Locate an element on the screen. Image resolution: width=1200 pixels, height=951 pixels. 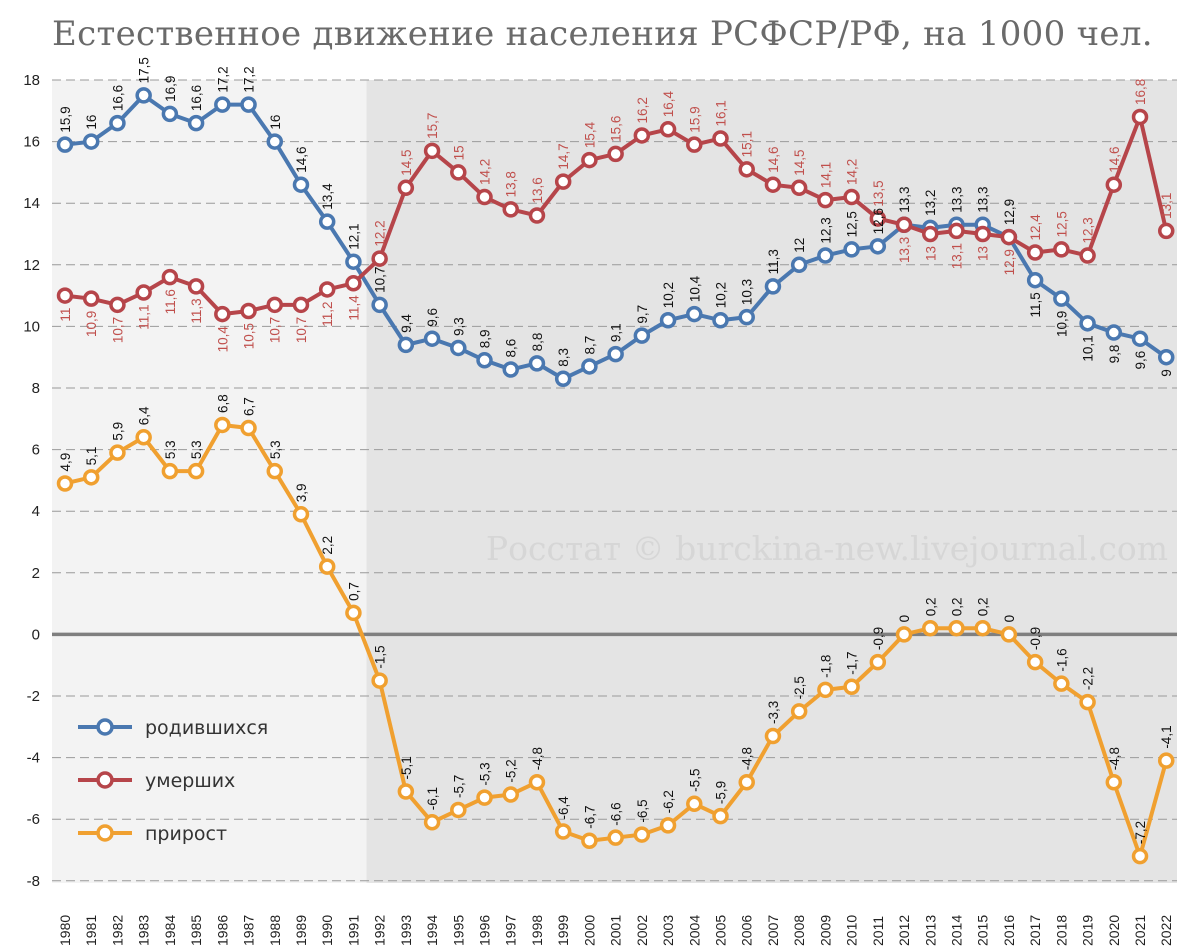
data-label: 10,2 is located at coordinates (668, 295).